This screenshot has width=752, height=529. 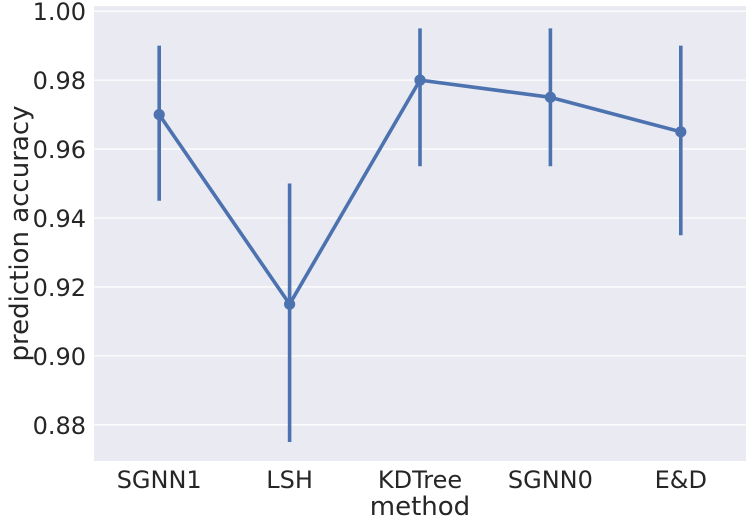 I want to click on x-tick-label: KDTree, so click(x=420, y=480).